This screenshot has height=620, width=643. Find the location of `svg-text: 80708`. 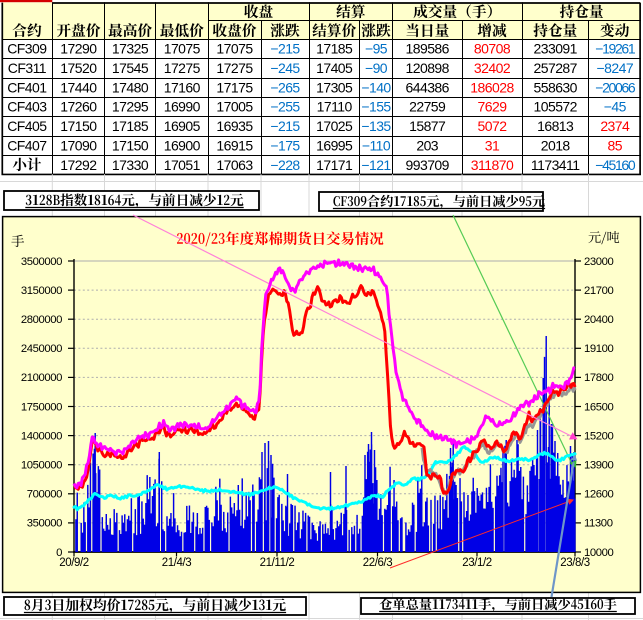

svg-text: 80708 is located at coordinates (492, 49).